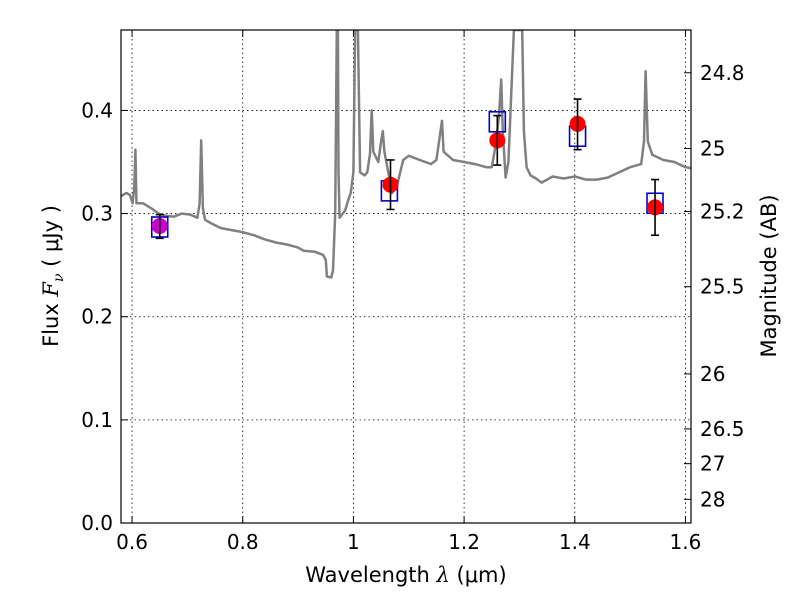  Describe the element at coordinates (722, 429) in the screenshot. I see `right-tick-label: 26.5` at that location.